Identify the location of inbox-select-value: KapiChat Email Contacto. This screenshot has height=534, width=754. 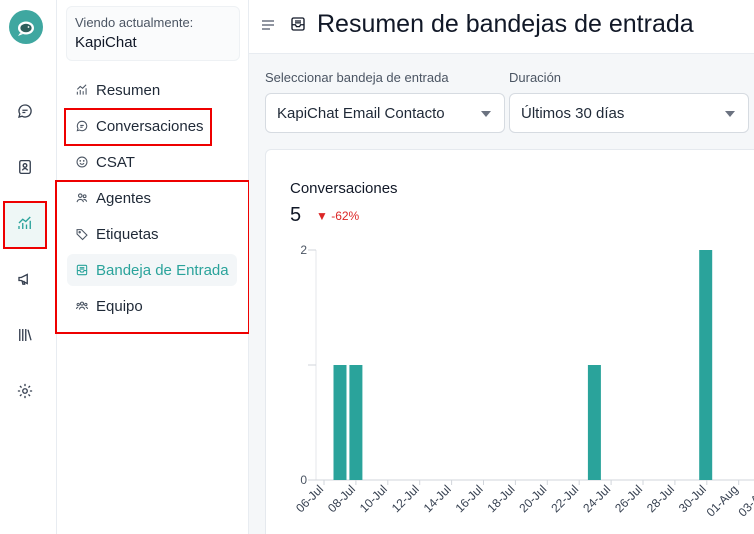
(361, 113).